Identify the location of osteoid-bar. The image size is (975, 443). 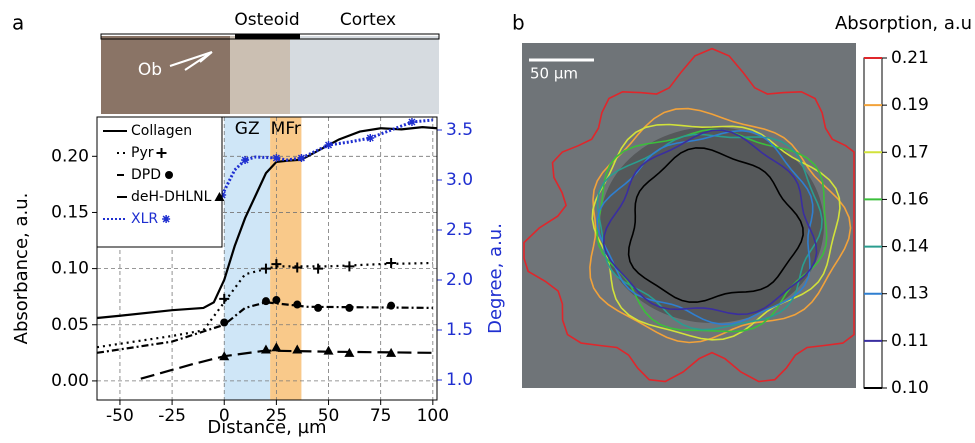
(267, 36).